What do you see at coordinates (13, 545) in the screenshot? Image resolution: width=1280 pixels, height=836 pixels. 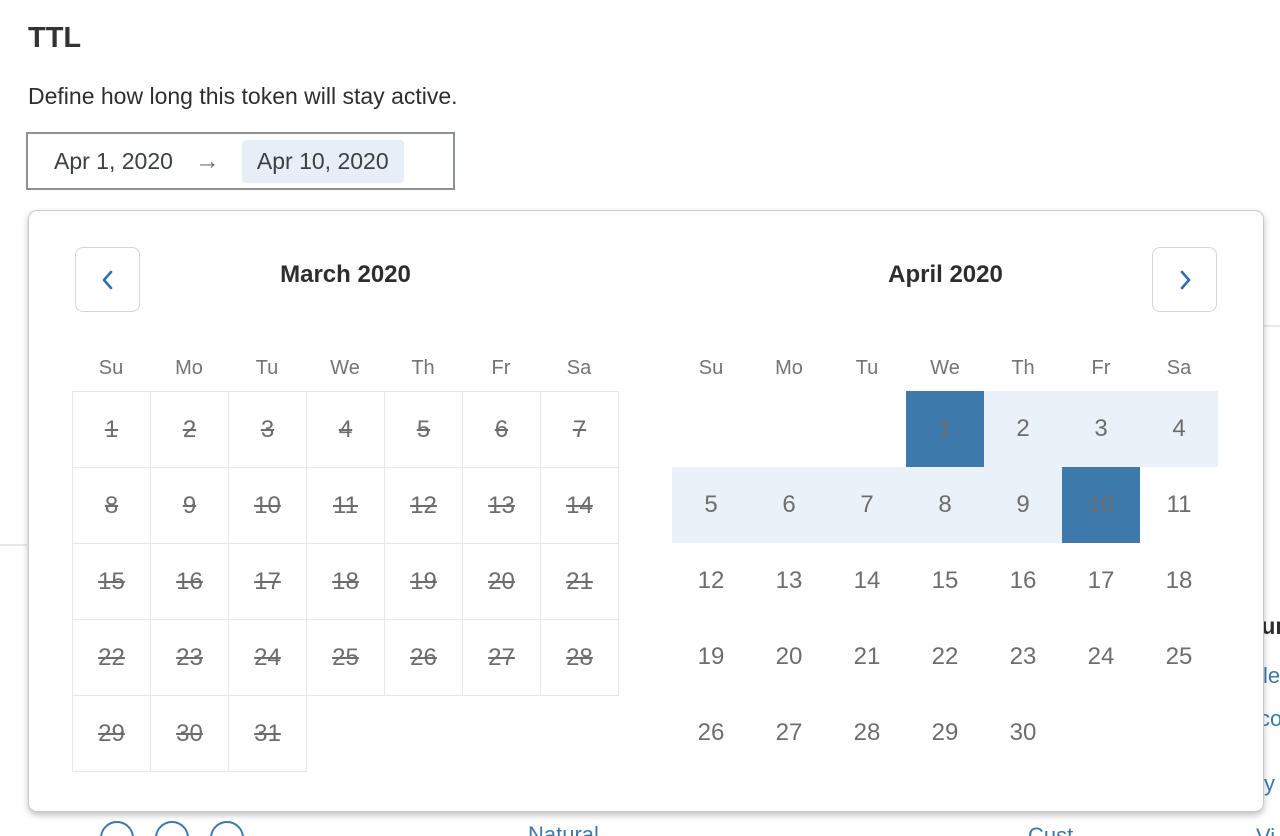 I see `background-divider-left` at bounding box center [13, 545].